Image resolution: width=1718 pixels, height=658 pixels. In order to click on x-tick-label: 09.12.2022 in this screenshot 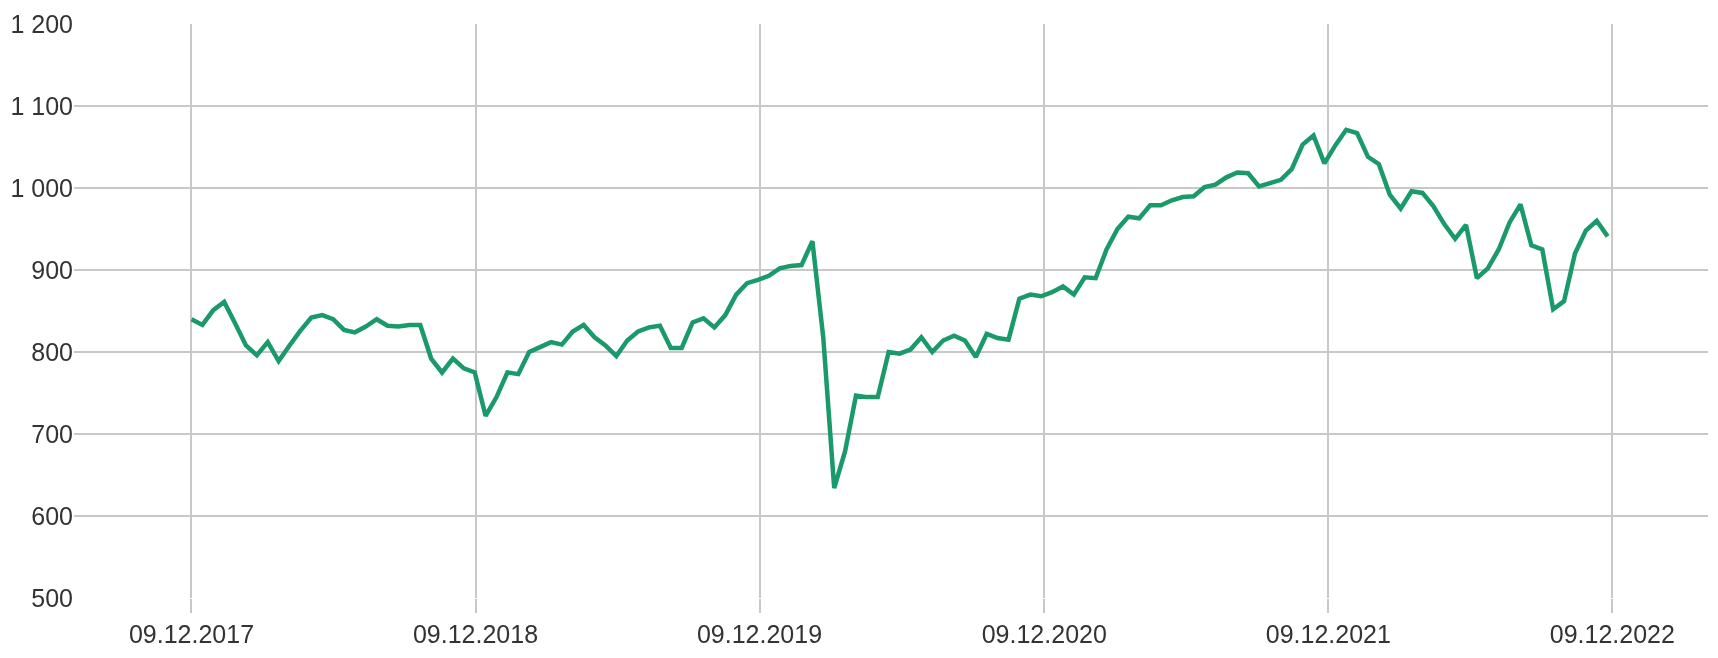, I will do `click(1612, 634)`.